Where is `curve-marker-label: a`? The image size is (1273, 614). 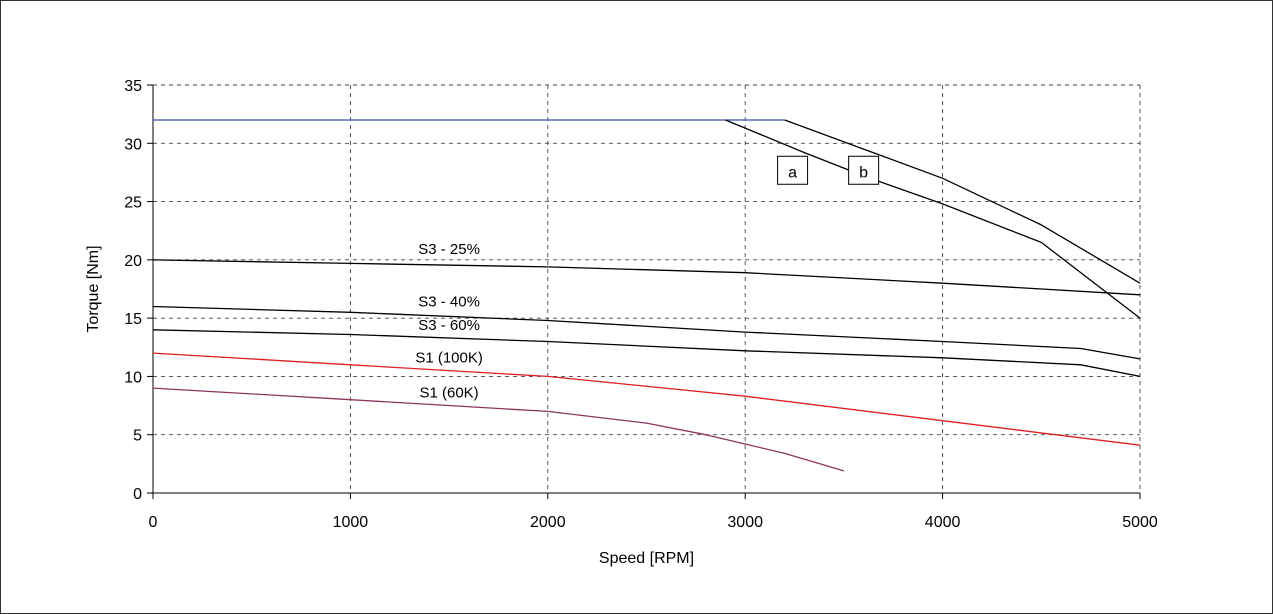
curve-marker-label: a is located at coordinates (792, 172).